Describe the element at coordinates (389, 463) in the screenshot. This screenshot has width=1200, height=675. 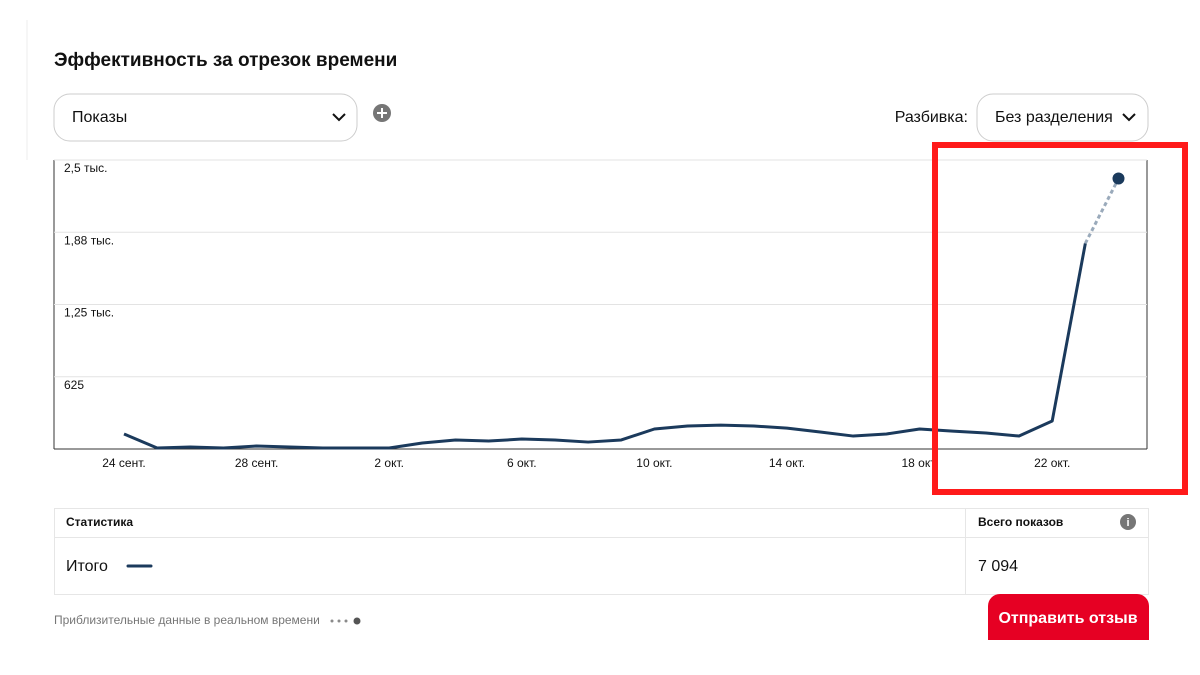
I see `x-tick-label: 2 окт.` at that location.